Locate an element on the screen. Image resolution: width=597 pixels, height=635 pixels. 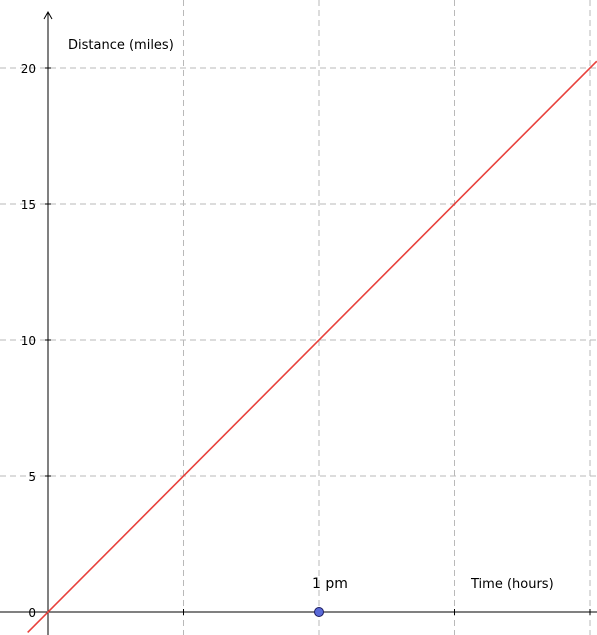
point-label: 1 pm is located at coordinates (330, 584).